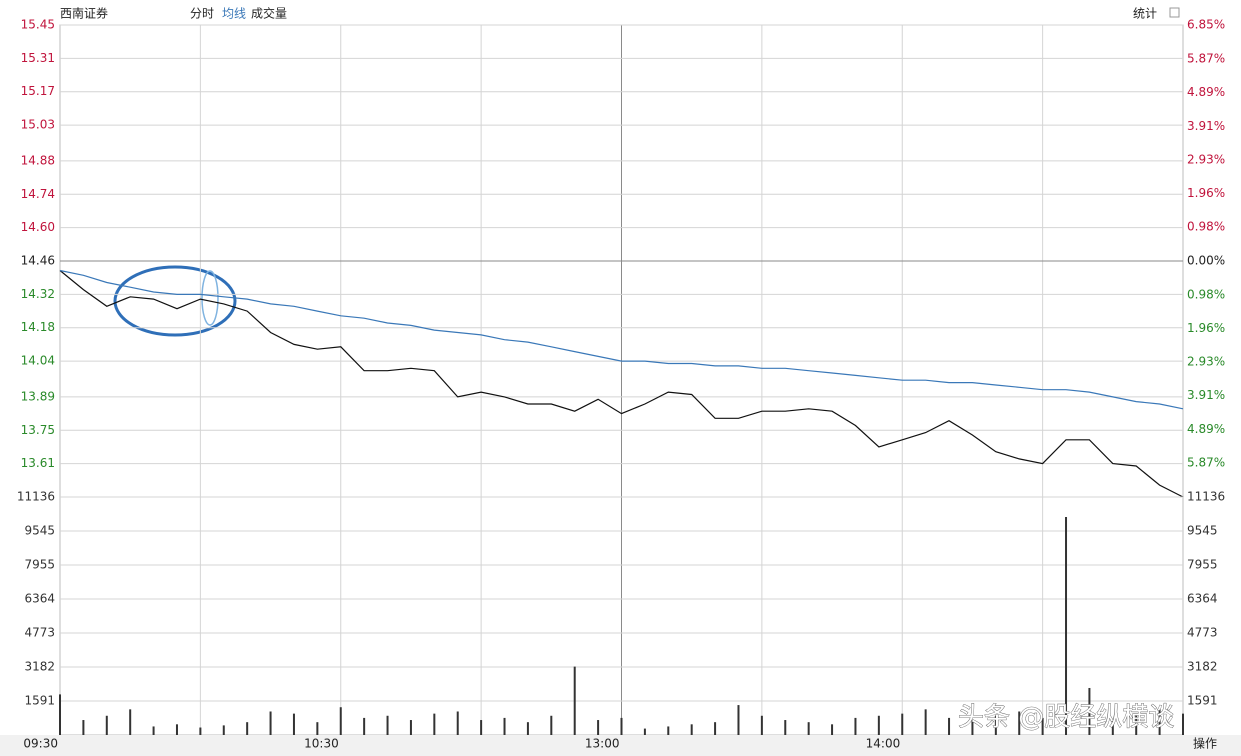 The width and height of the screenshot is (1241, 756). What do you see at coordinates (602, 744) in the screenshot?
I see `x-tick-label: 13:00` at bounding box center [602, 744].